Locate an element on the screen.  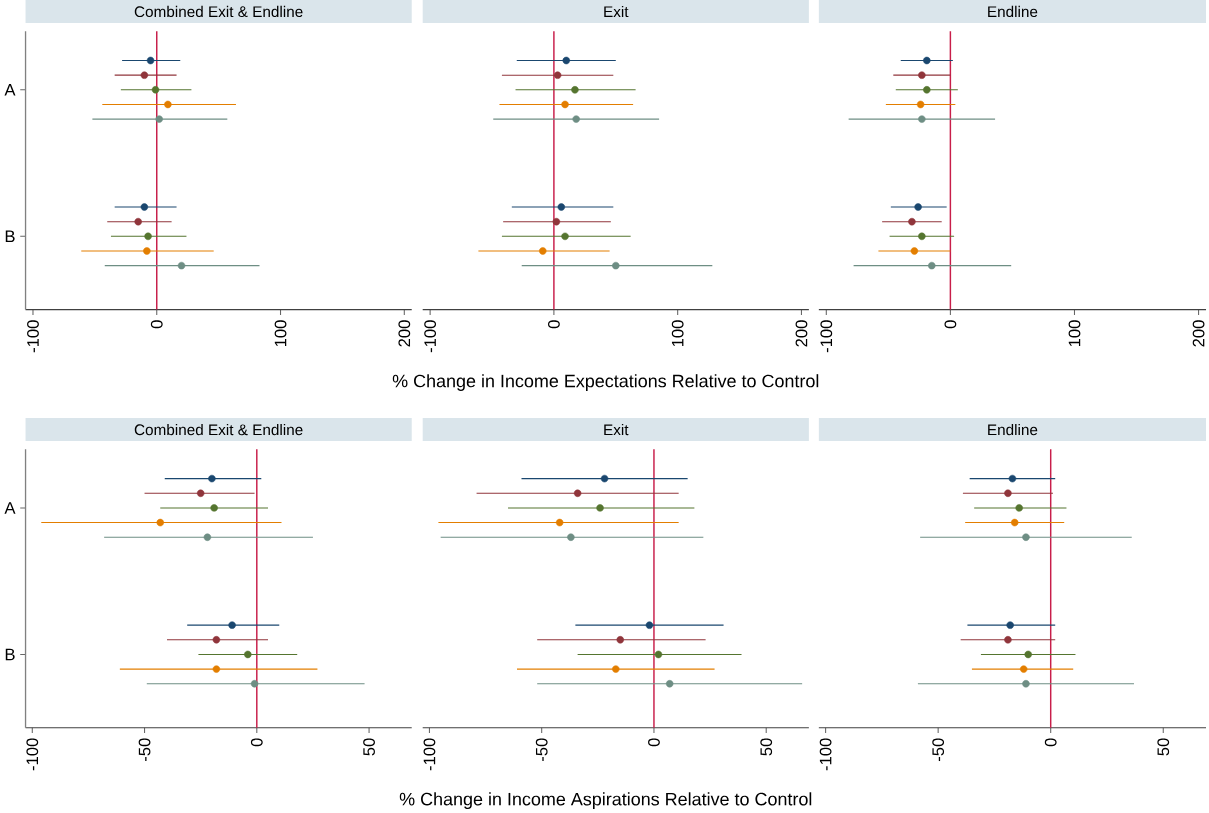
x-axis-title: % Change in Income Aspirations Relative to Control is located at coordinates (605, 800).